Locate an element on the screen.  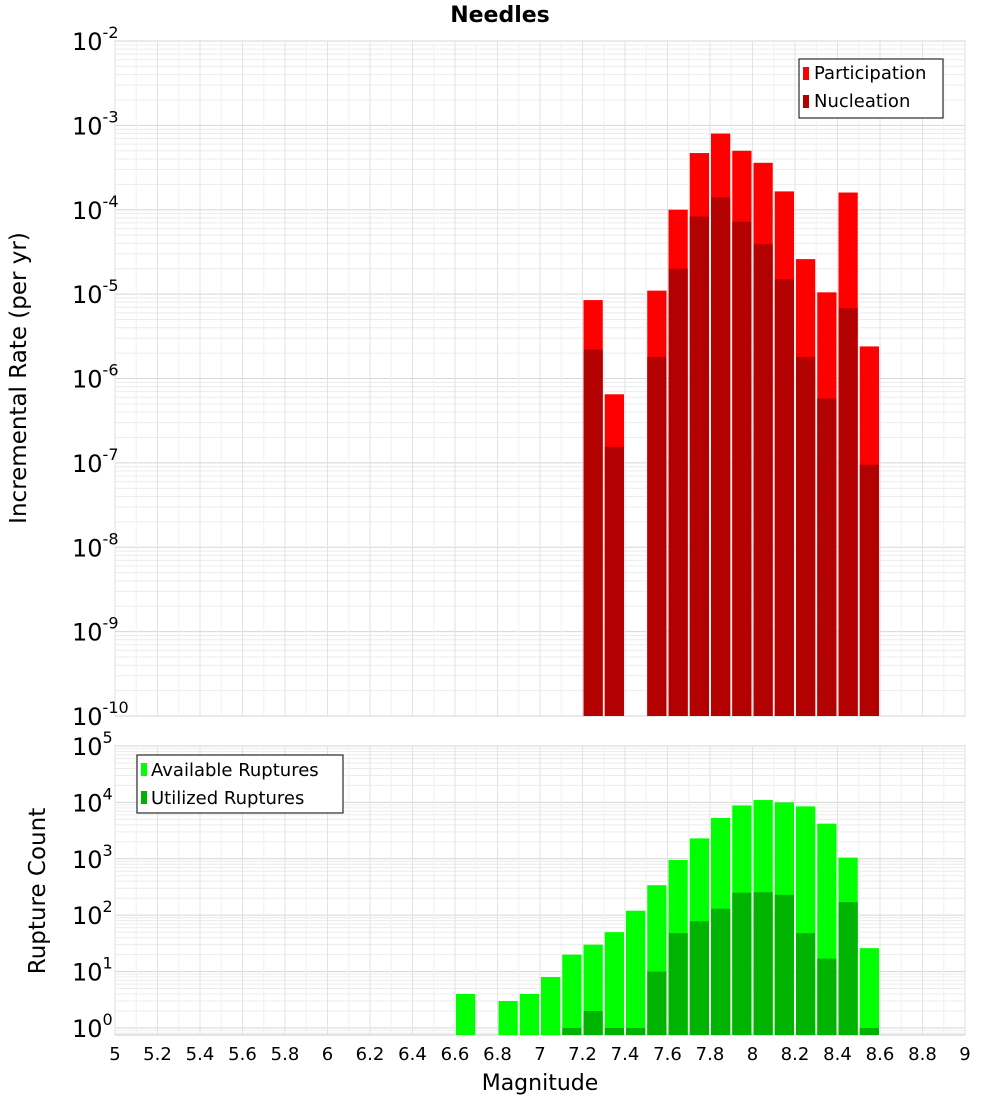
x-tick-label: 5.8 is located at coordinates (285, 1054).